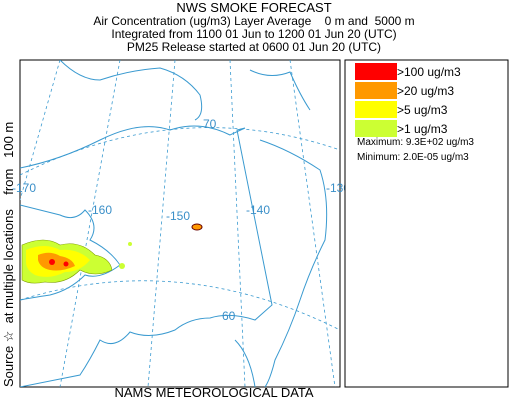  Describe the element at coordinates (229, 316) in the screenshot. I see `grid-label: 60` at that location.